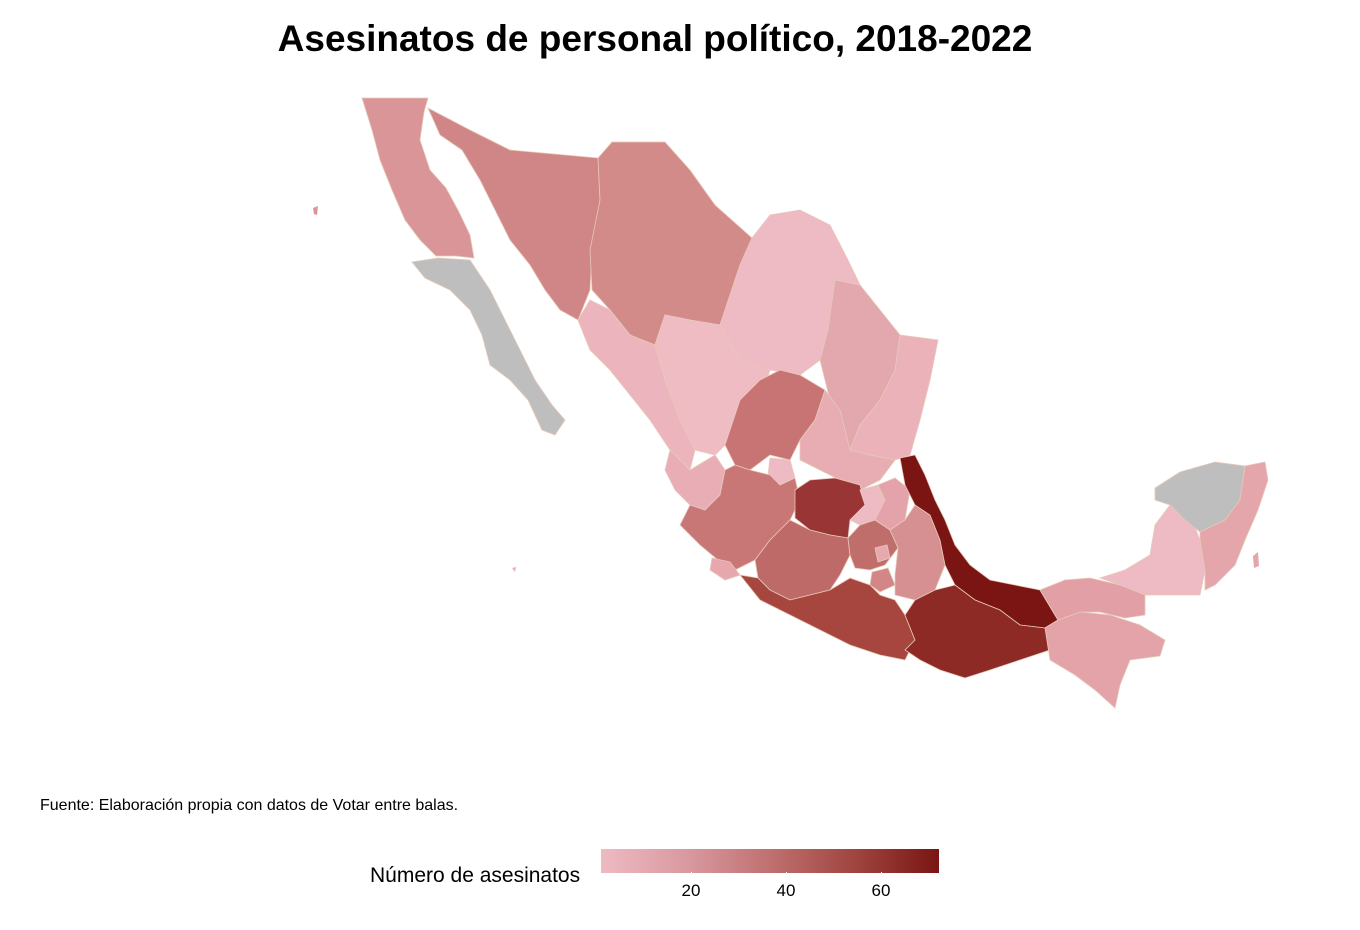  What do you see at coordinates (882, 580) in the screenshot?
I see `state-morelos` at bounding box center [882, 580].